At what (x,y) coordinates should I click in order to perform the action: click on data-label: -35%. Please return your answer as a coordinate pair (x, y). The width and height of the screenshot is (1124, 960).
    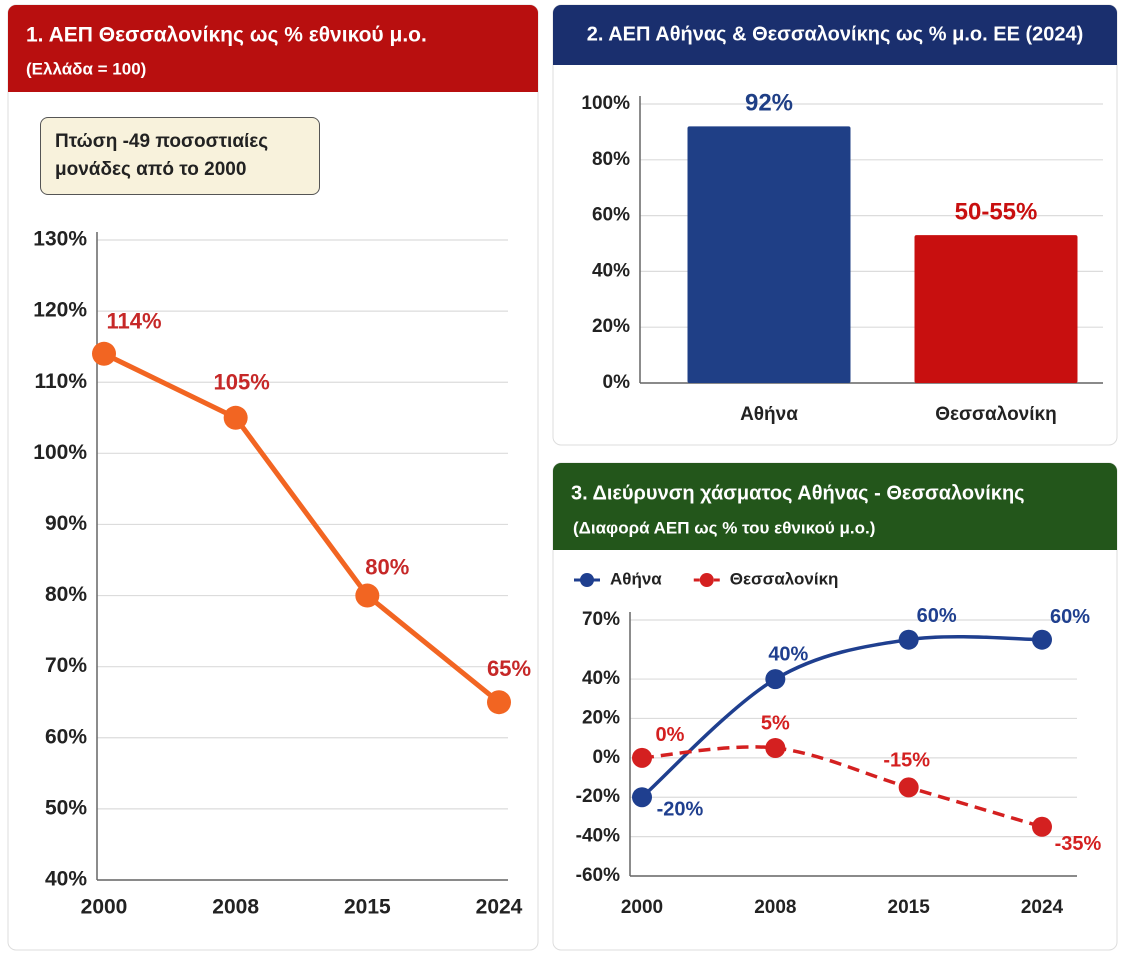
    Looking at the image, I should click on (1078, 844).